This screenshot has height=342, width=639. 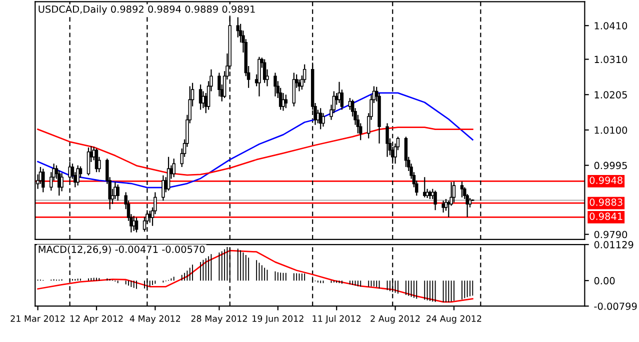 What do you see at coordinates (615, 306) in the screenshot?
I see `y-tick-label: -0.00799` at bounding box center [615, 306].